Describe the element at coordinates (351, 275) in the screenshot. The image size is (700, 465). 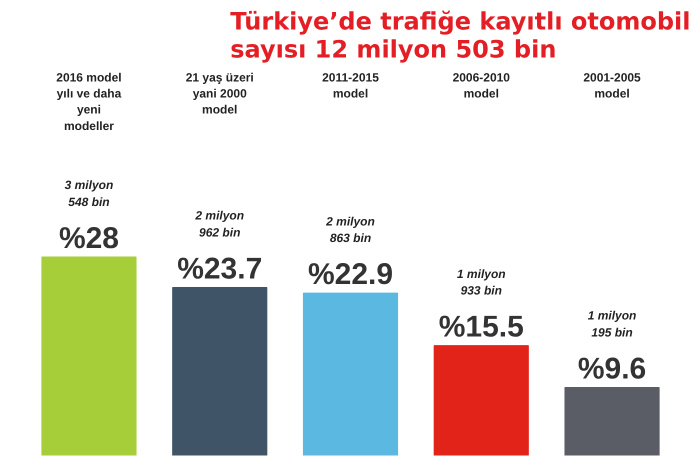
I see `data-label: %22.9` at that location.